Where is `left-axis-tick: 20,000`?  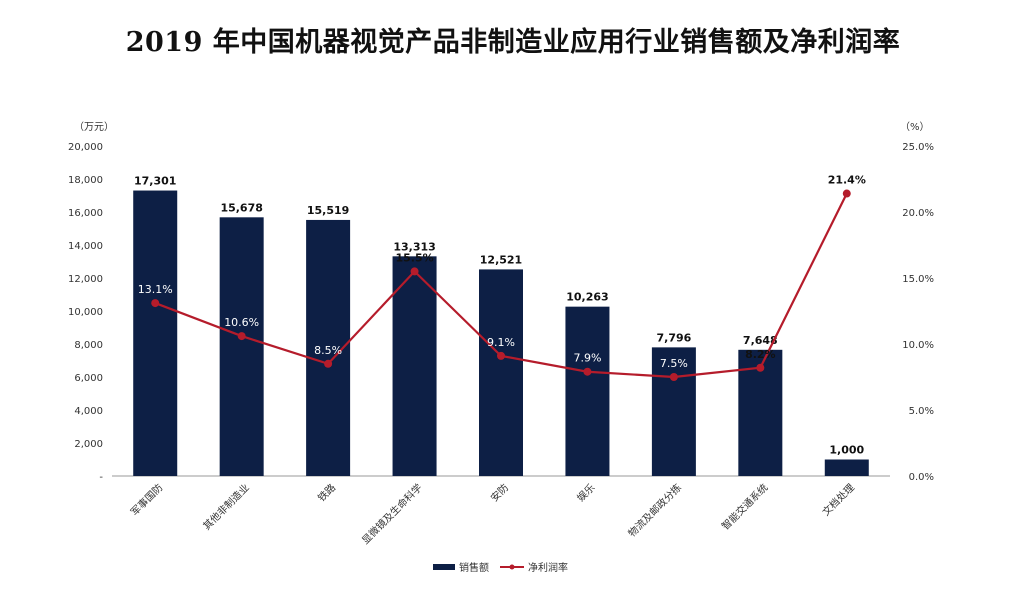
left-axis-tick: 20,000 is located at coordinates (85, 147).